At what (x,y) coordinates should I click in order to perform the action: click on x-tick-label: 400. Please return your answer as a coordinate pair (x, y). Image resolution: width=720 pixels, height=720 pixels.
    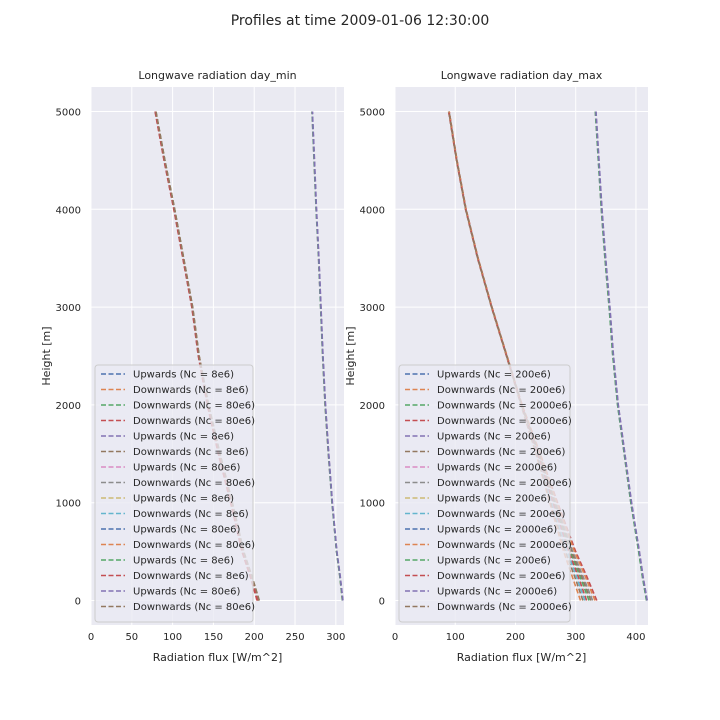
    Looking at the image, I should click on (635, 637).